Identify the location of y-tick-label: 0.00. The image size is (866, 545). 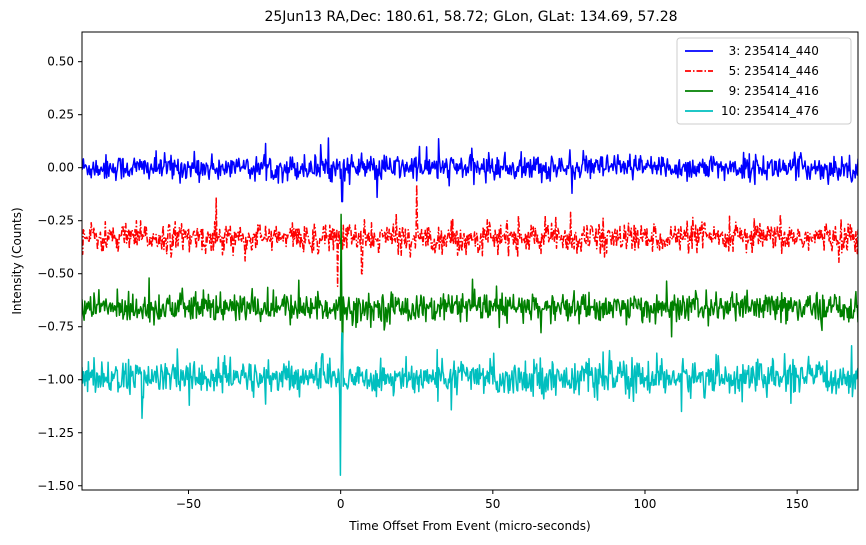
(60, 168).